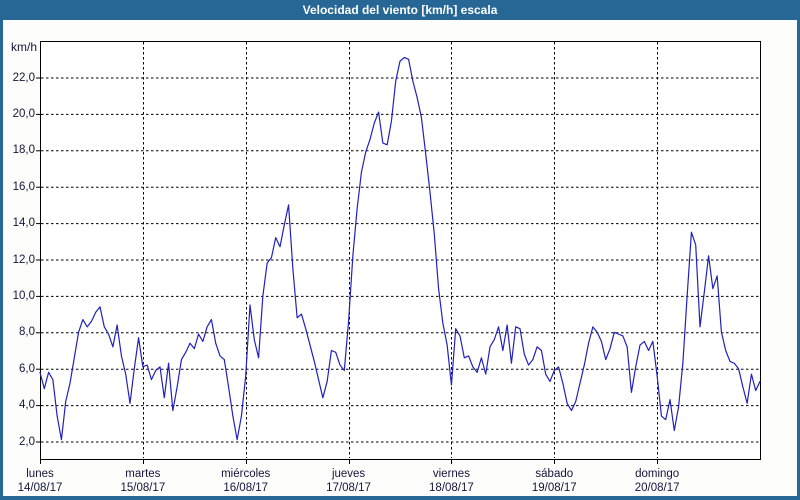 The height and width of the screenshot is (500, 800). Describe the element at coordinates (23, 77) in the screenshot. I see `y-tick-label: 22,0` at that location.